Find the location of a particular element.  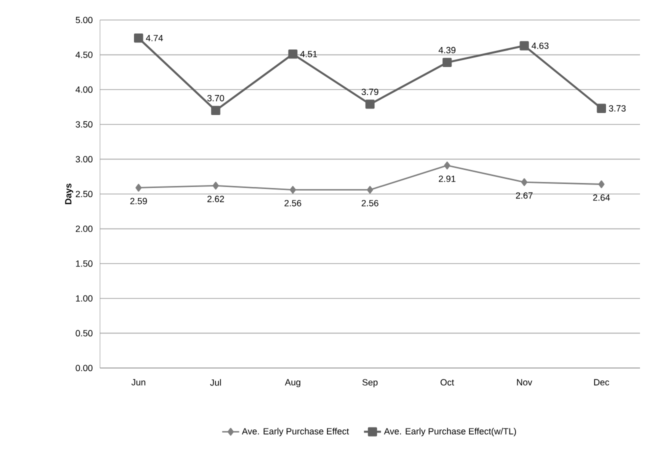

y-tick-label: 3.00 is located at coordinates (84, 159).